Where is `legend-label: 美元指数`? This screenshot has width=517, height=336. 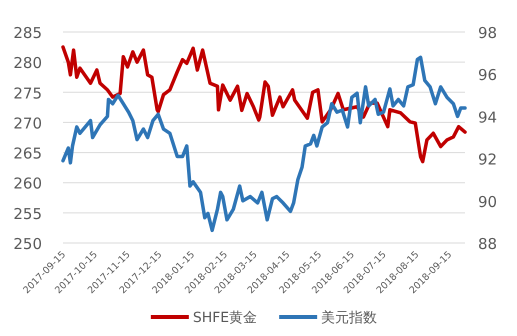
legend-label: 美元指数 is located at coordinates (349, 318).